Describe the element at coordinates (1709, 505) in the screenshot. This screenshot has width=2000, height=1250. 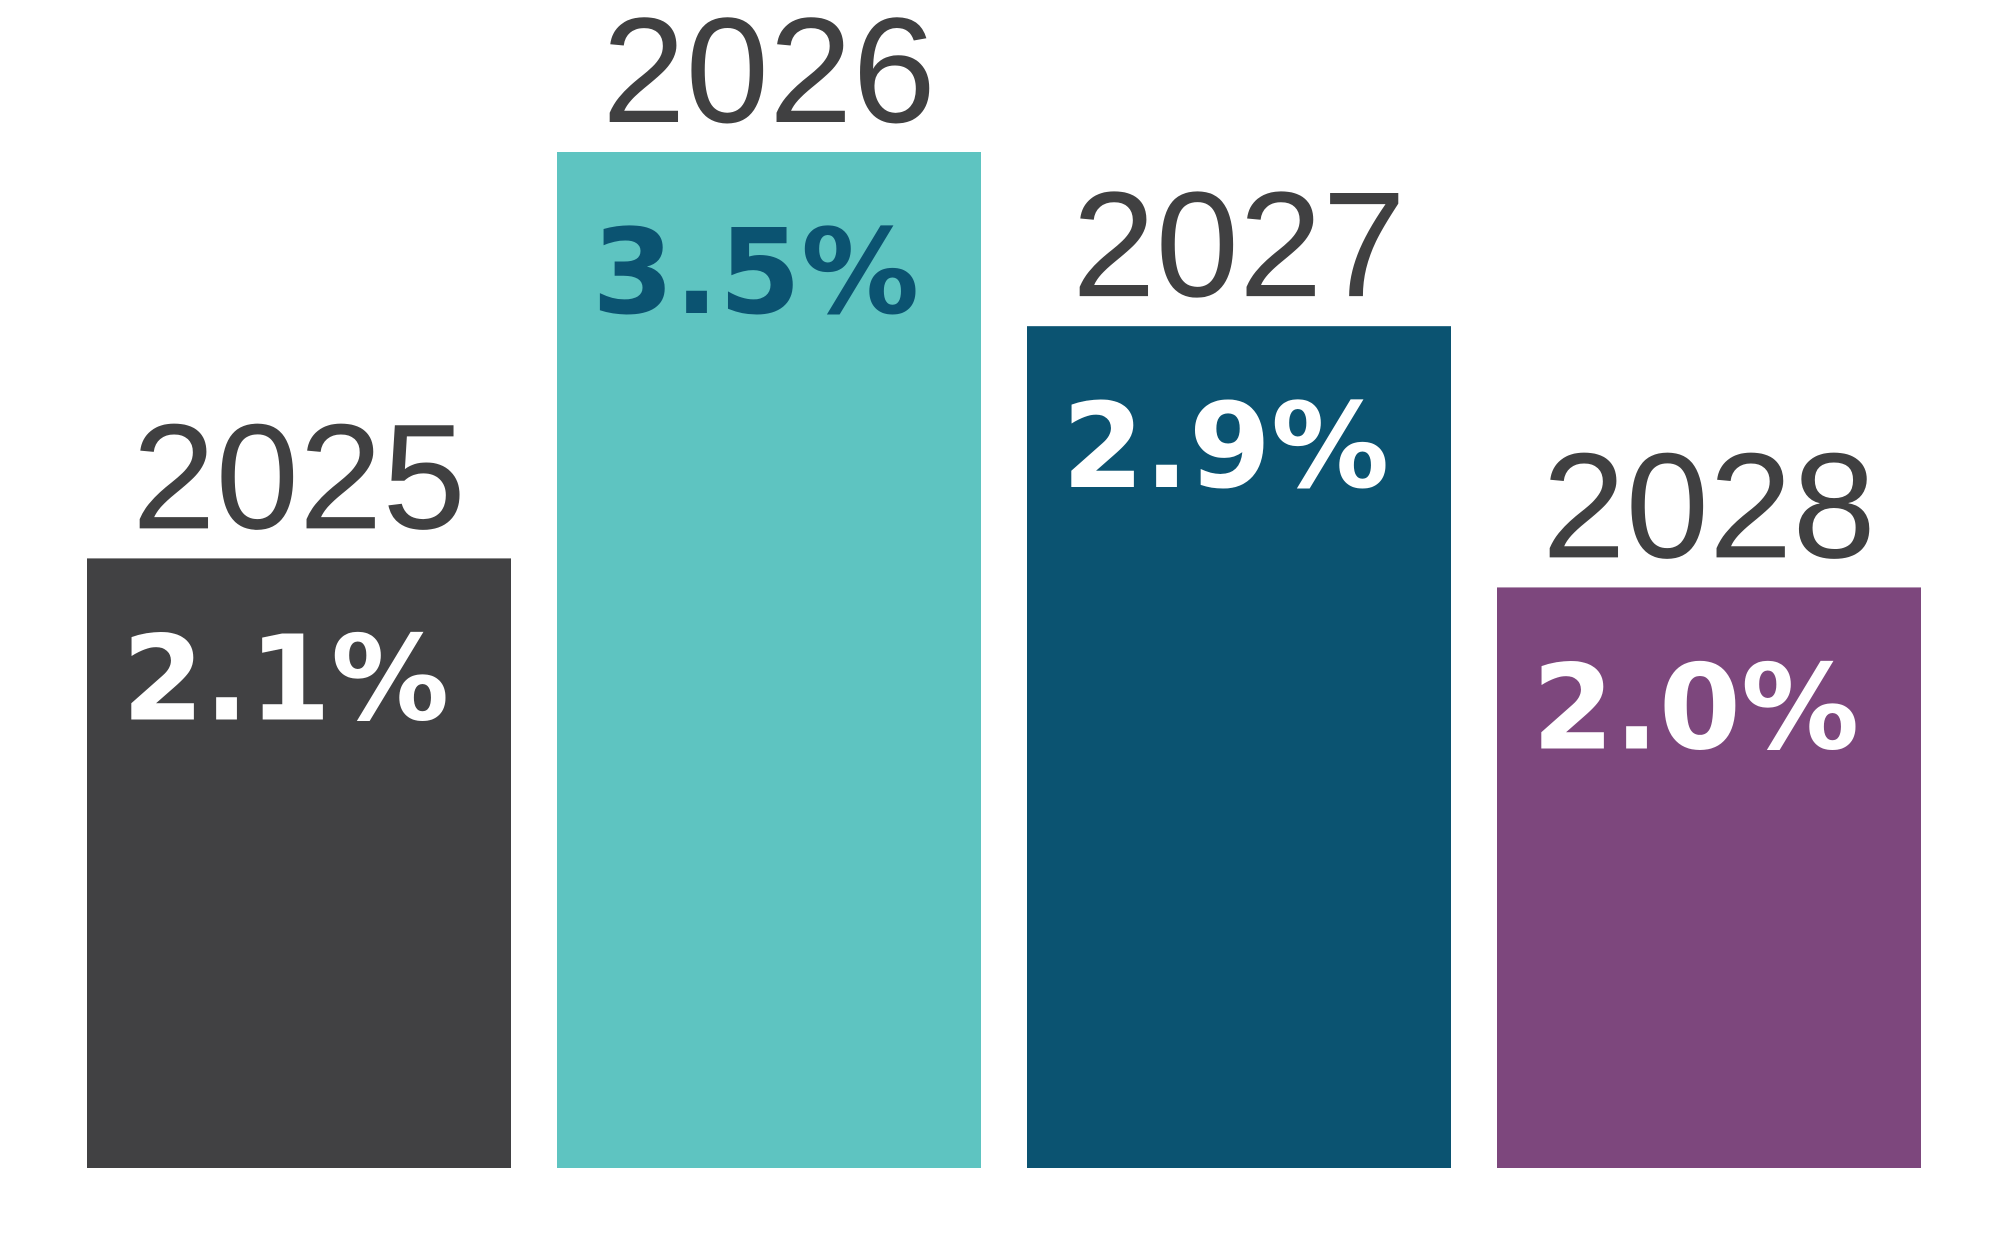
I see `year-label-2028: 2028` at that location.